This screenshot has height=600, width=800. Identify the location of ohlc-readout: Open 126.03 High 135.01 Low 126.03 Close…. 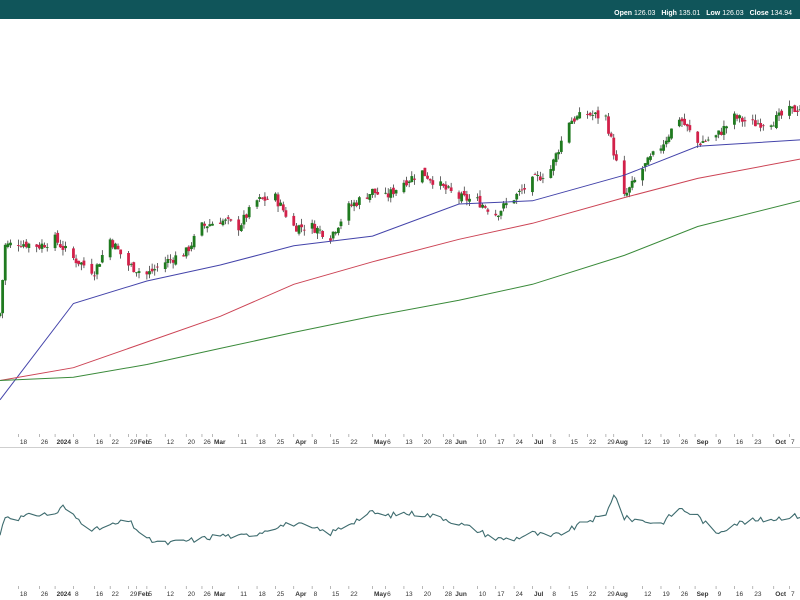
(705, 13).